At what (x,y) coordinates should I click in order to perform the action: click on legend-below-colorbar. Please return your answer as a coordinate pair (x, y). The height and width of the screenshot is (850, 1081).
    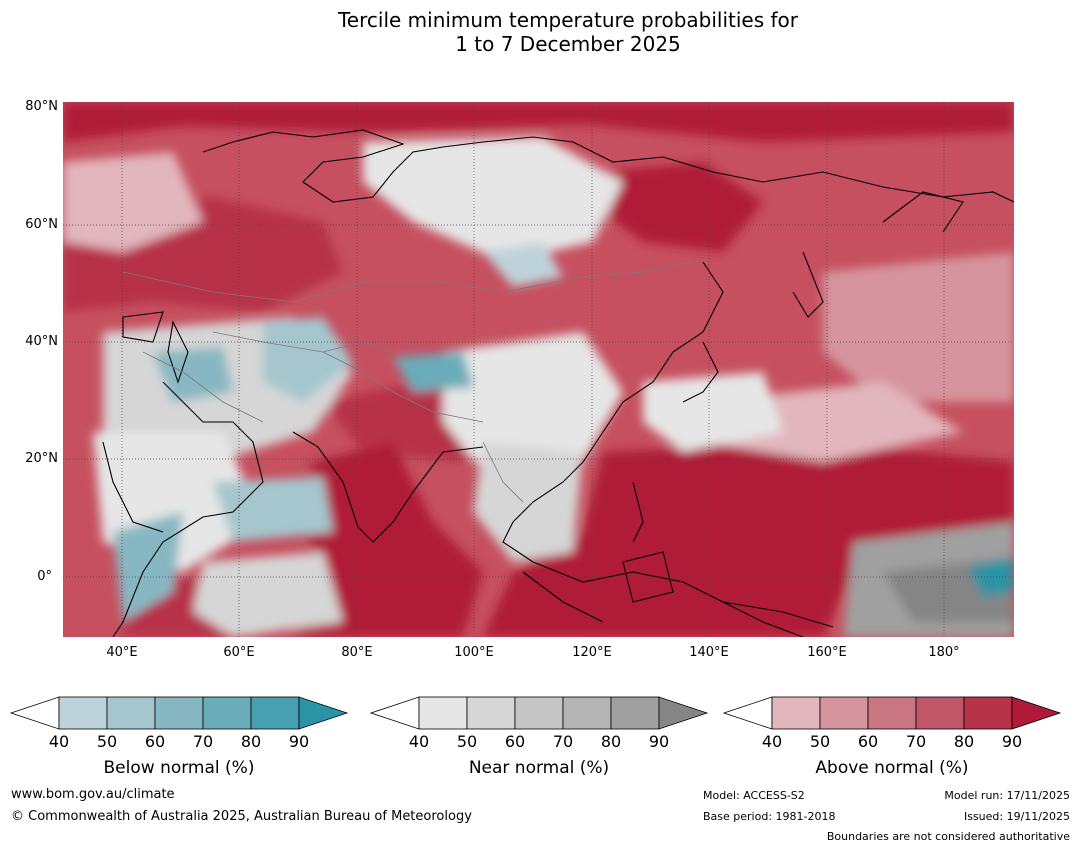
    Looking at the image, I should click on (179, 713).